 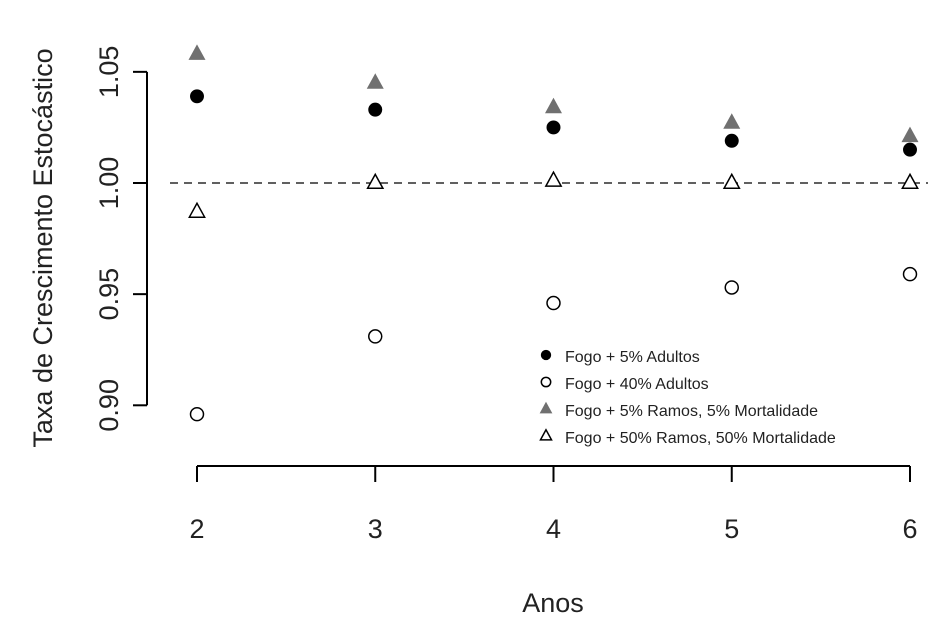 What do you see at coordinates (43, 247) in the screenshot?
I see `y-axis-label: Taxa de Crescimento Estocástico` at bounding box center [43, 247].